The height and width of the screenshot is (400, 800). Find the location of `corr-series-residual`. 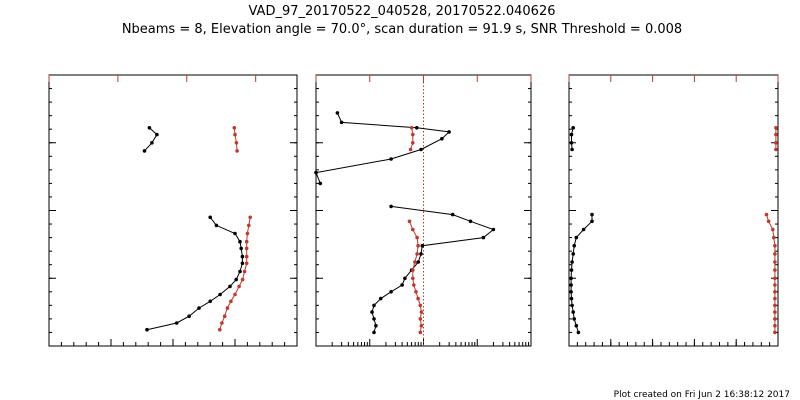

corr-series-residual is located at coordinates (581, 230).